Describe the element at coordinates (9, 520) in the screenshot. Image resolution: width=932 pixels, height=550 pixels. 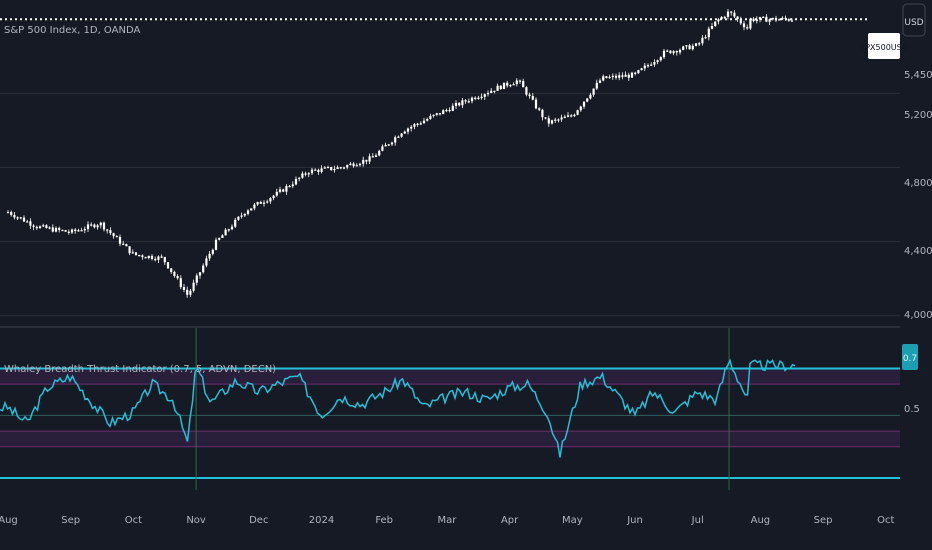
I see `time-axis-label: Aug` at that location.